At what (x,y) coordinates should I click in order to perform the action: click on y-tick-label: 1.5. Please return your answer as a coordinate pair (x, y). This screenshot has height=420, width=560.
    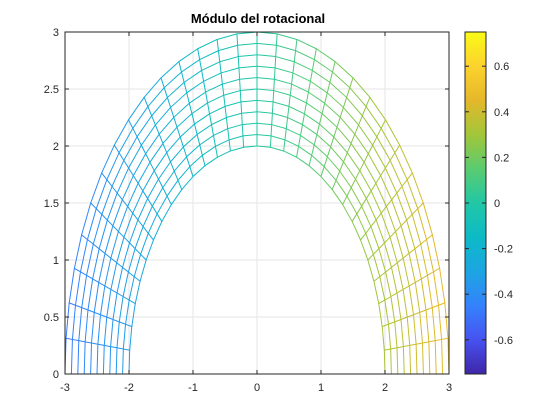
    Looking at the image, I should click on (51, 204).